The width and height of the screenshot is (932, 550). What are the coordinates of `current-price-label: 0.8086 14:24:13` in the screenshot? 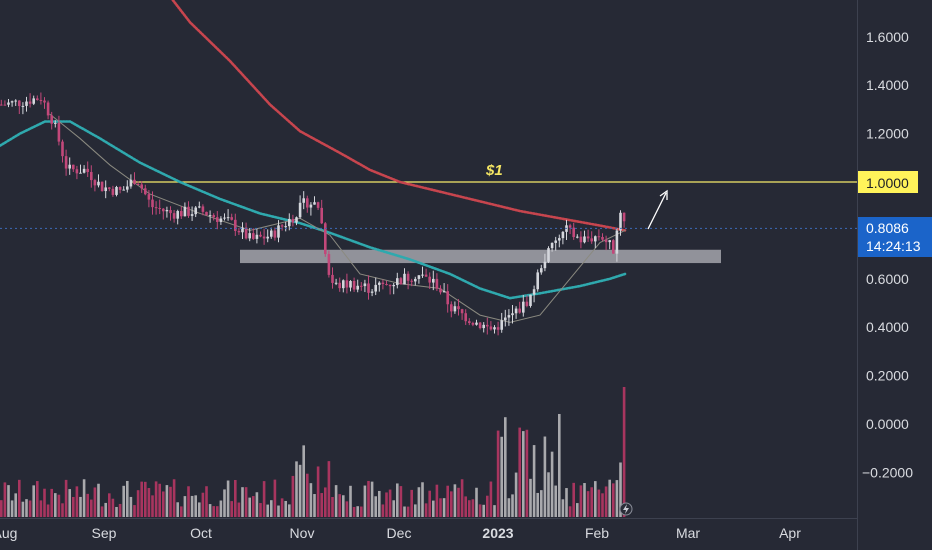 It's located at (895, 237).